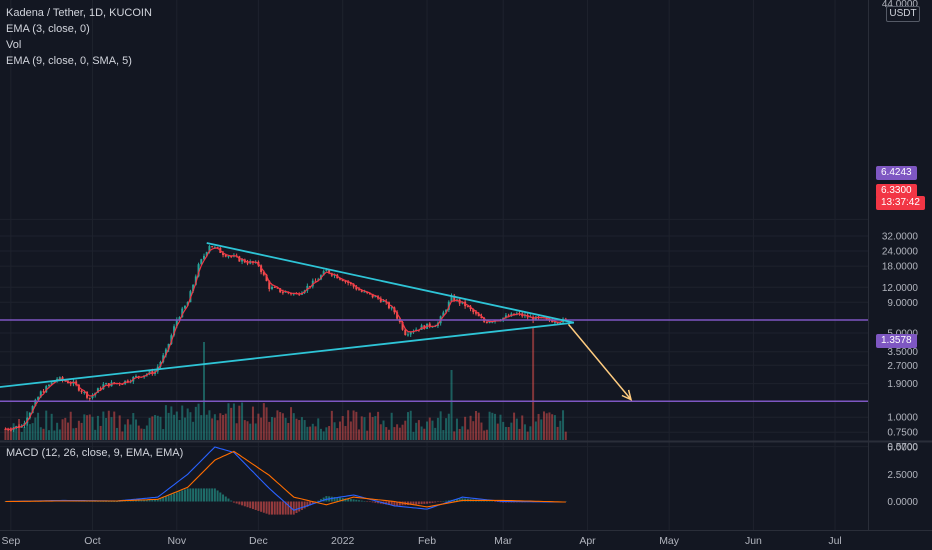  I want to click on indicator-ema-9: EMA (9, close, 0, SMA, 5), so click(69, 61).